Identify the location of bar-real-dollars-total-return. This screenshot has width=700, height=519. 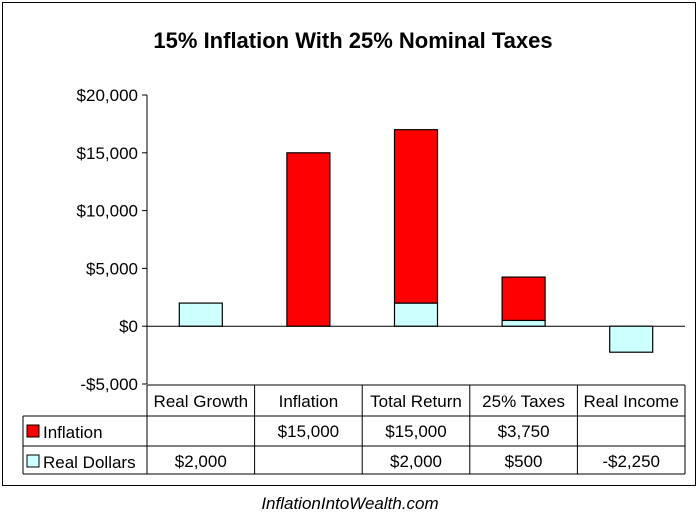
(416, 314).